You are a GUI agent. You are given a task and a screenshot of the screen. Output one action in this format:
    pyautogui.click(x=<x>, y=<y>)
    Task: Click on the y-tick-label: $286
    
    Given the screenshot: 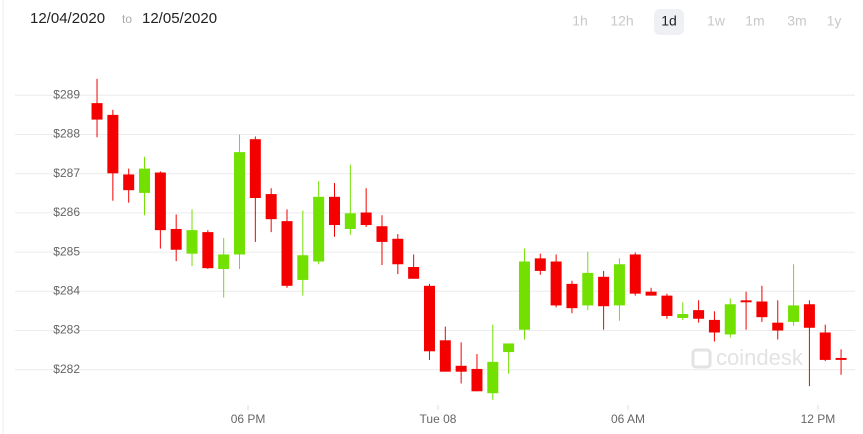 What is the action you would take?
    pyautogui.click(x=66, y=212)
    